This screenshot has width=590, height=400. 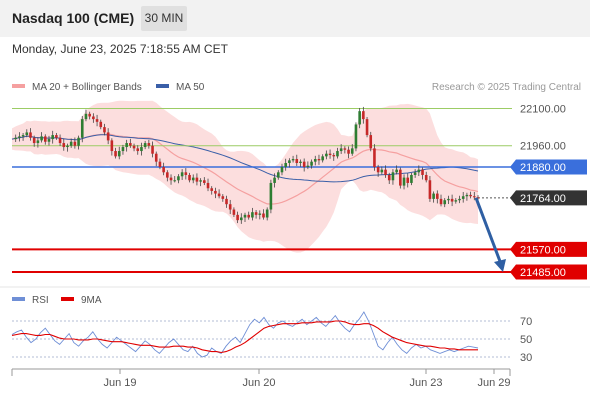 What do you see at coordinates (120, 49) in the screenshot?
I see `timestamp: Monday, June 23, 2025 7:18:55 AM CET` at bounding box center [120, 49].